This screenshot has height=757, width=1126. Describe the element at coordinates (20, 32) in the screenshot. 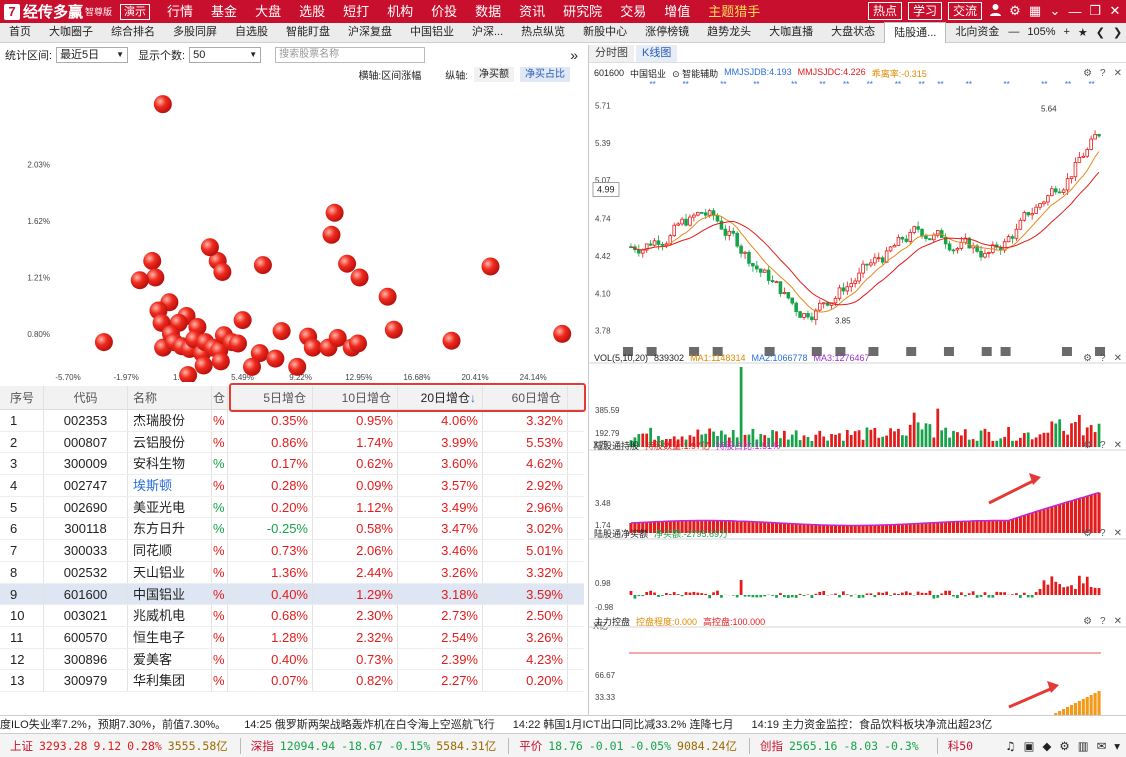

I see `tab-item: 首页` at that location.